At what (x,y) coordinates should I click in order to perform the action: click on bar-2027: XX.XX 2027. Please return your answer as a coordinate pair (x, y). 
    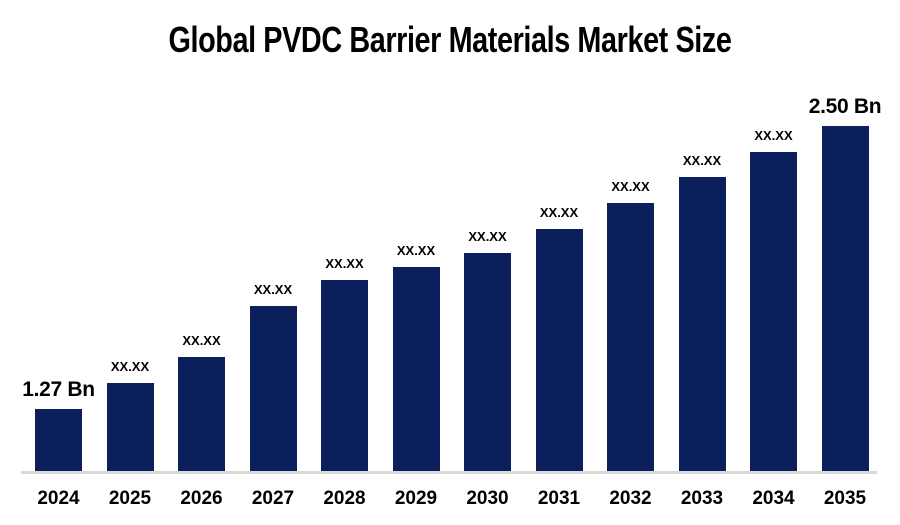
    Looking at the image, I should click on (273, 395).